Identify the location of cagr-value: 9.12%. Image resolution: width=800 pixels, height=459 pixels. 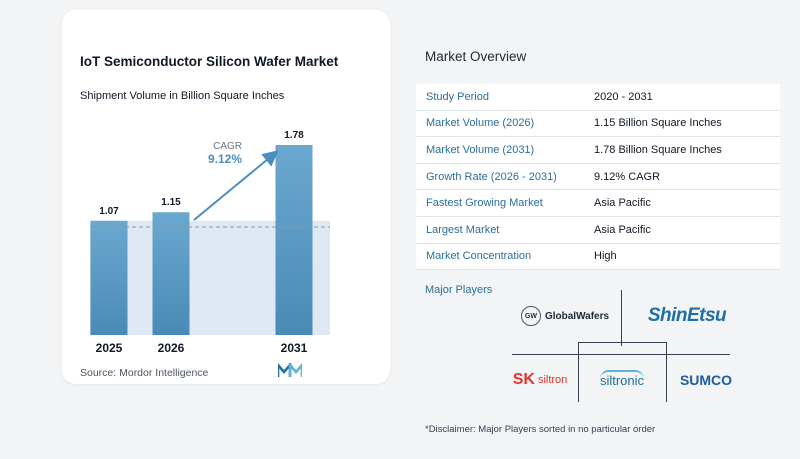
(225, 159).